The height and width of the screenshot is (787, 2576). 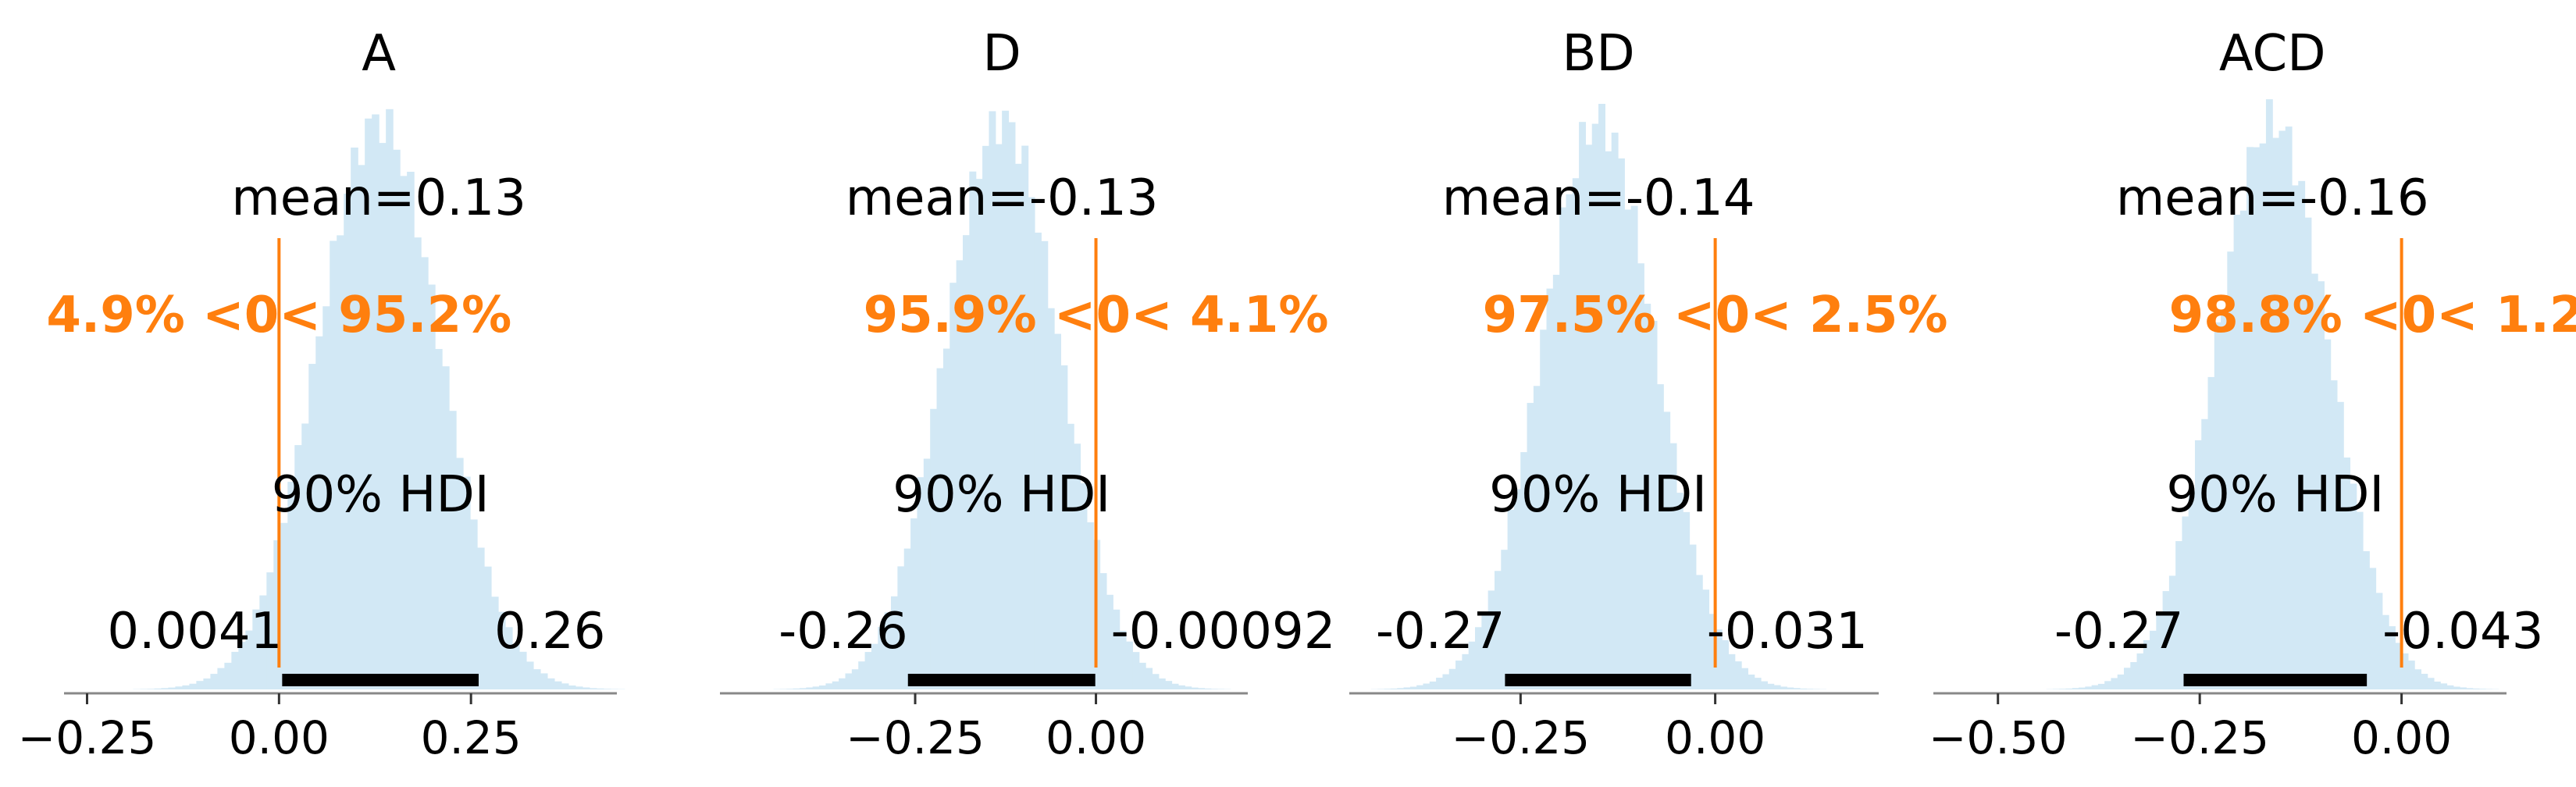 I want to click on x-tick-label: −0.50, so click(x=1998, y=738).